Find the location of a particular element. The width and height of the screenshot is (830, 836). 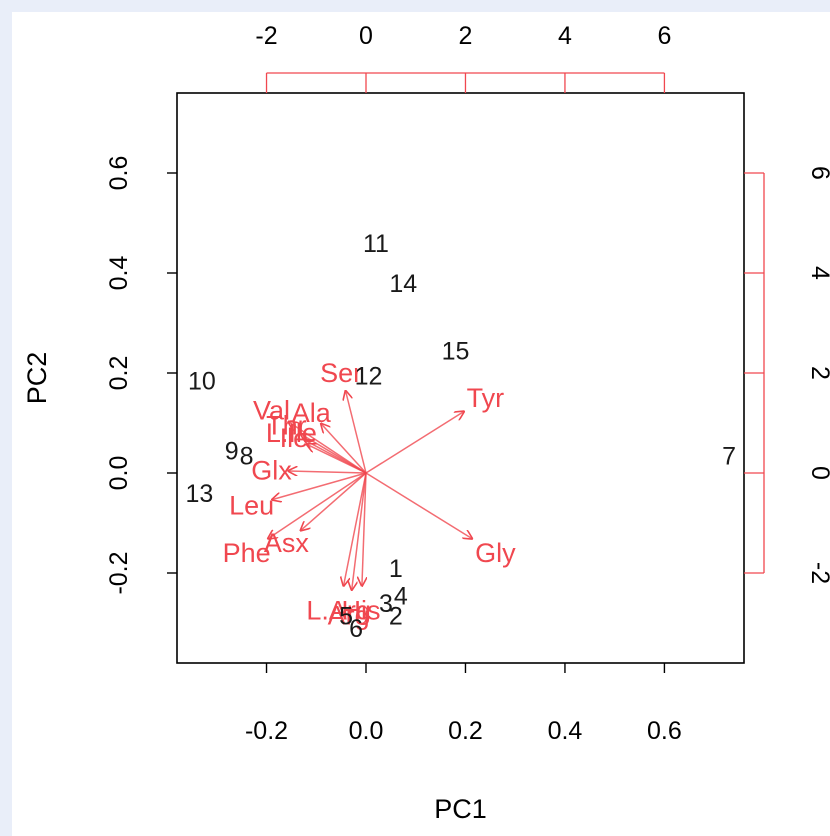

top-tick-label: 0 is located at coordinates (366, 36).